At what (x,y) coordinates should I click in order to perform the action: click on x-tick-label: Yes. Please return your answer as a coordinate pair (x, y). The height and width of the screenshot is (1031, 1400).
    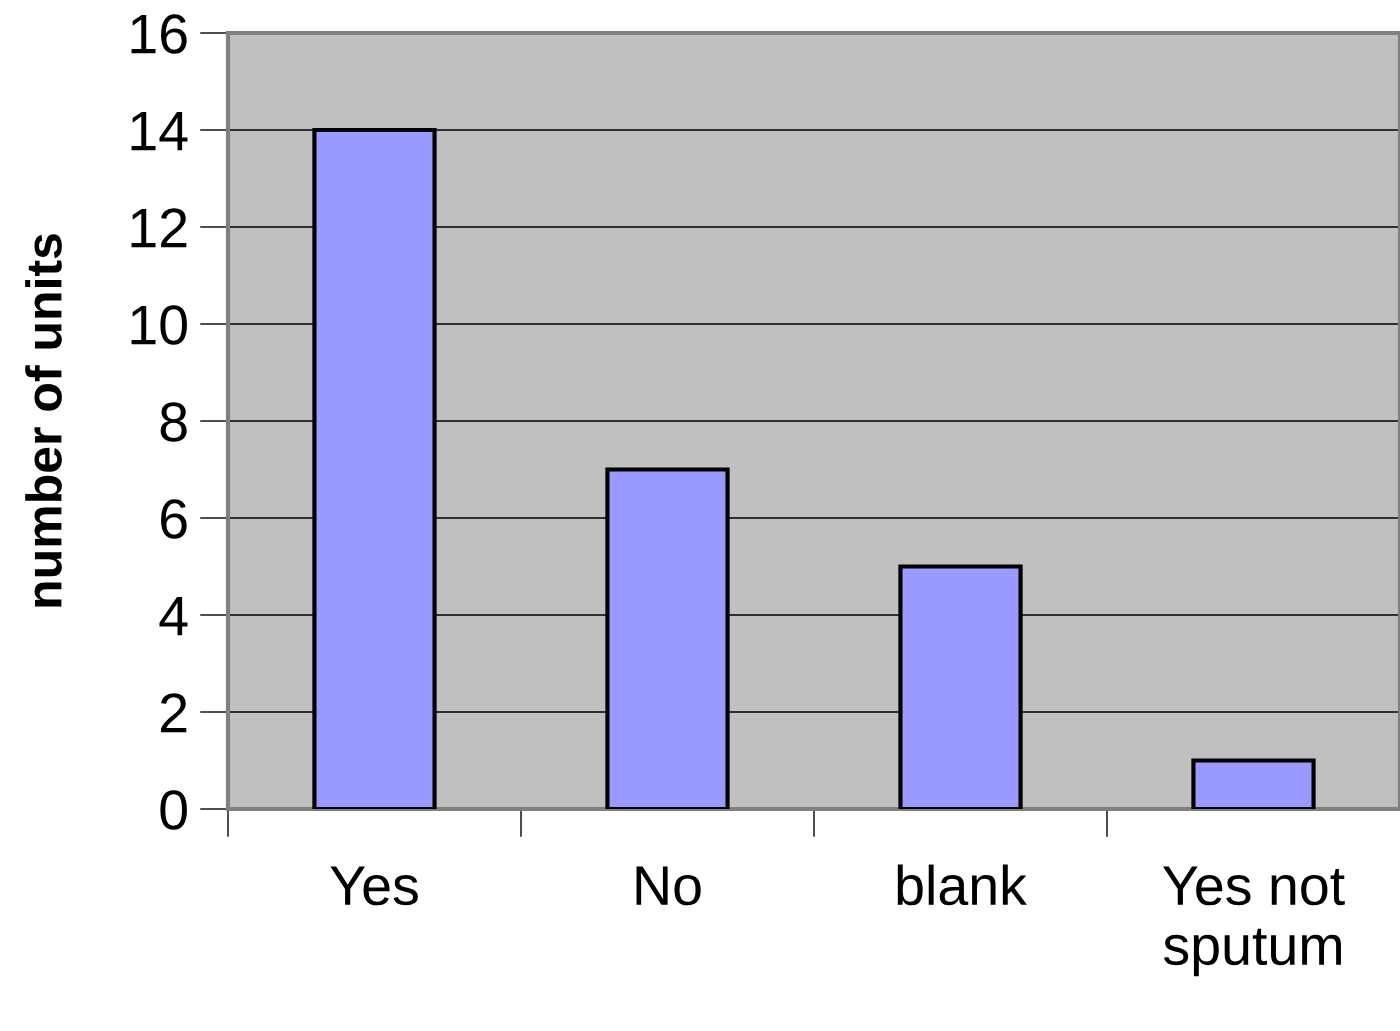
    Looking at the image, I should click on (374, 886).